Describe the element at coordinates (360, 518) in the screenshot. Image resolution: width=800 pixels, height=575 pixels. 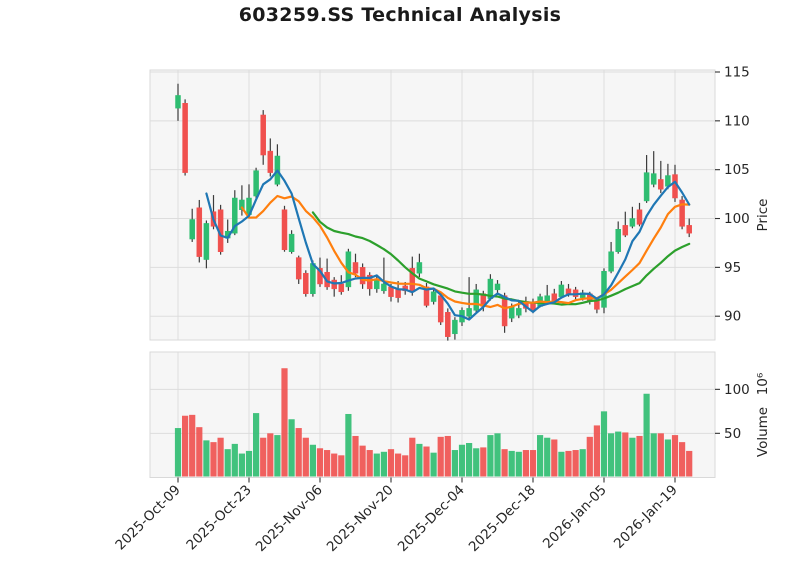
I see `x-tick-label: 2025-Nov-20` at that location.